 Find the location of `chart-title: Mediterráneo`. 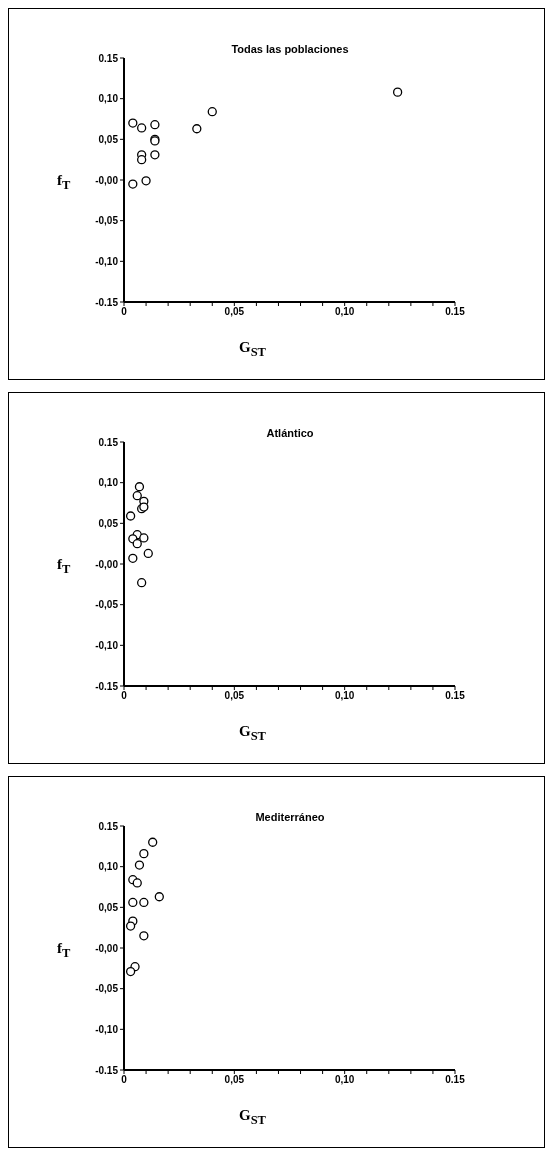

chart-title: Mediterráneo is located at coordinates (290, 817).